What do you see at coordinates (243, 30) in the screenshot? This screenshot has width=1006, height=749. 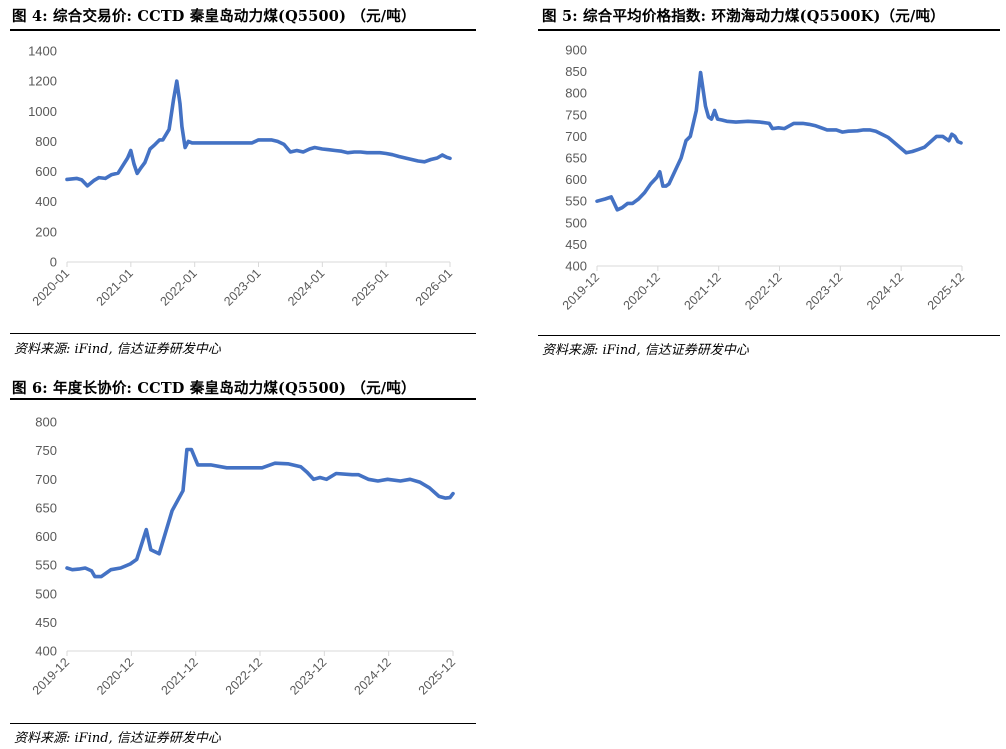 I see `figure-4-title-rule` at bounding box center [243, 30].